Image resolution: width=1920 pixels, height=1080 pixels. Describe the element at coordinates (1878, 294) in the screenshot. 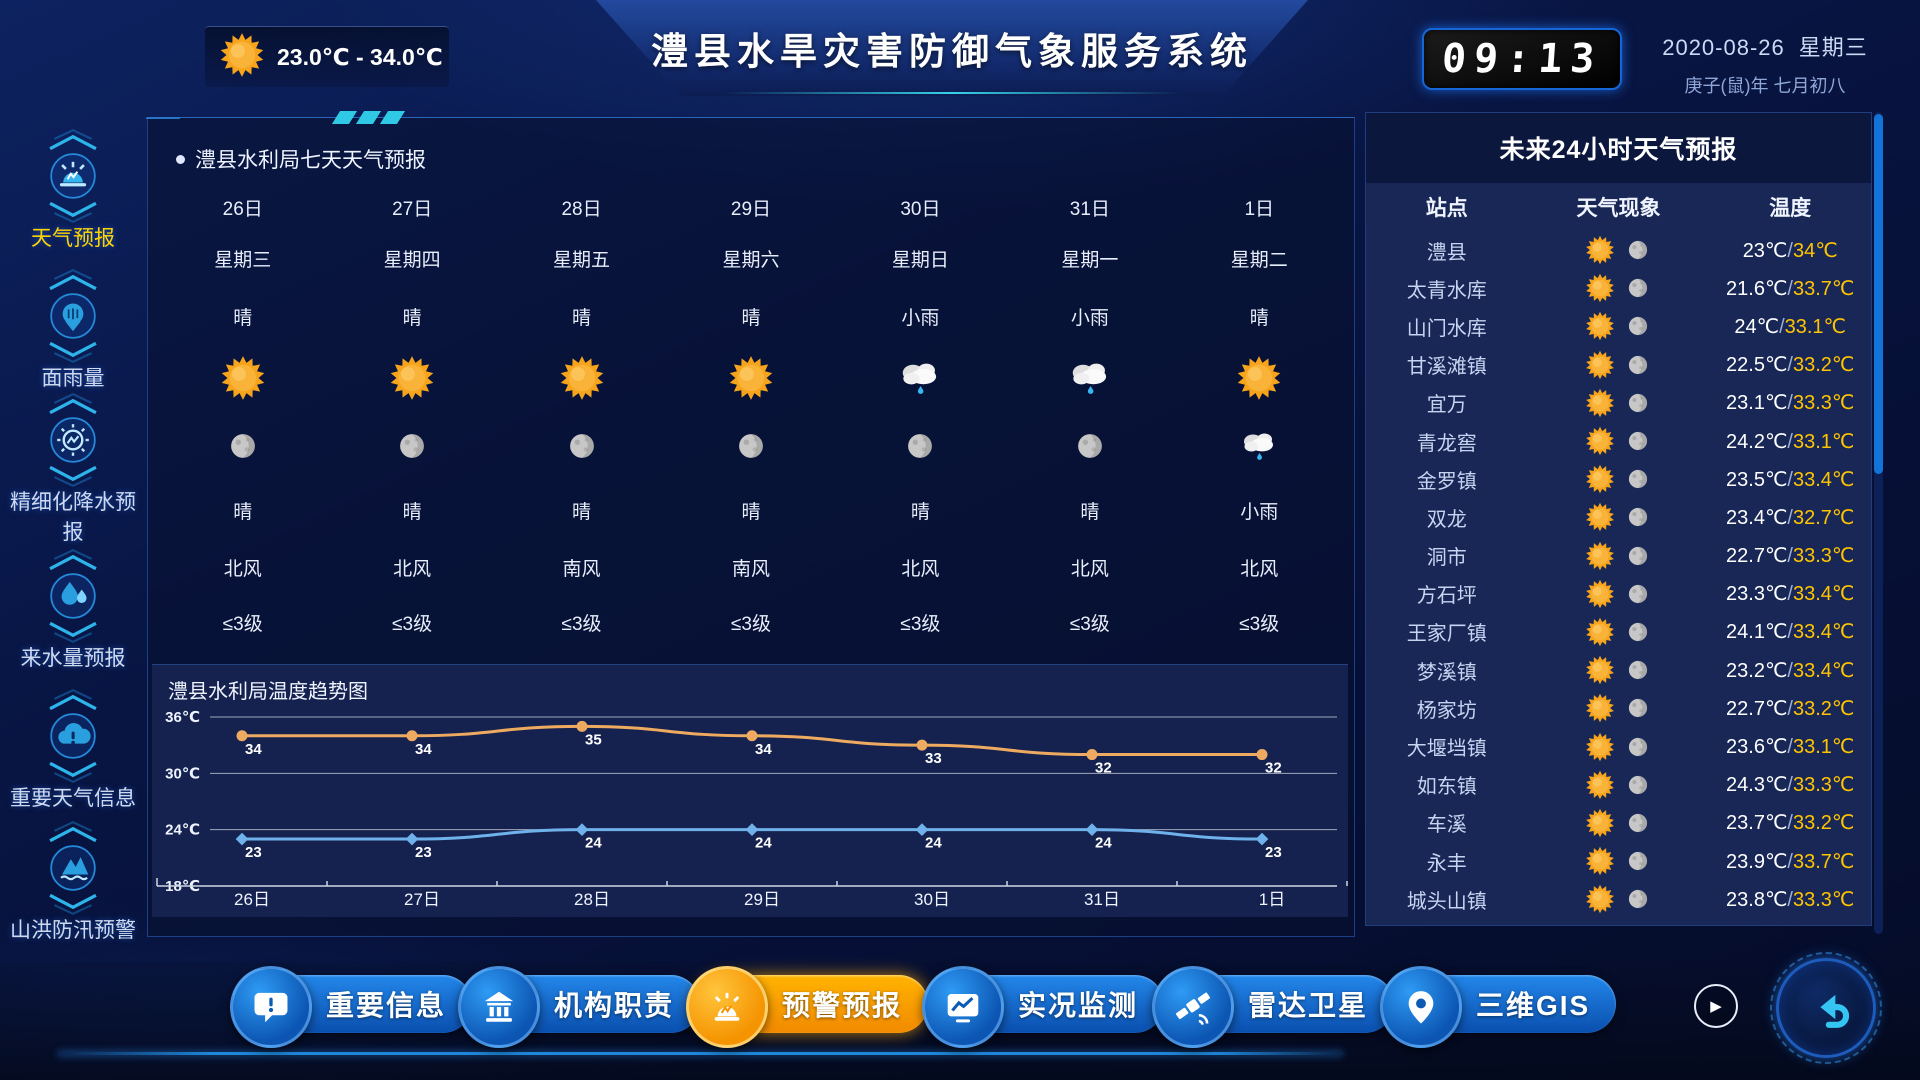

I see `next24h-scrollbar-thumb` at that location.